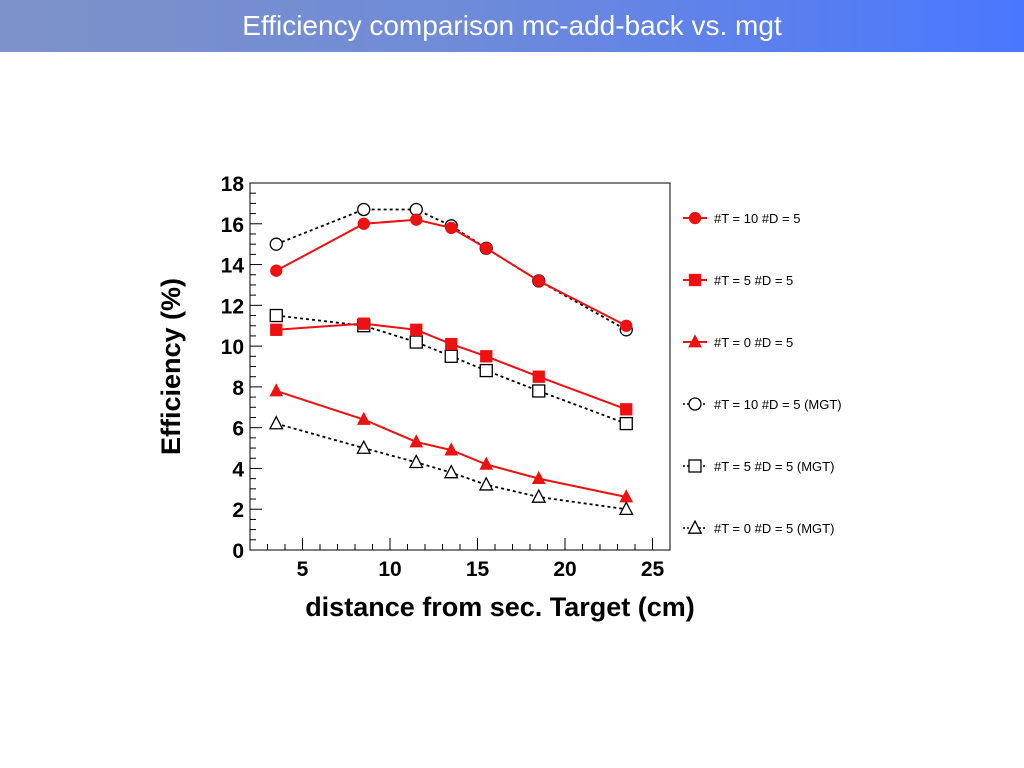 This screenshot has width=1024, height=768. What do you see at coordinates (238, 388) in the screenshot?
I see `y-tick-label: 8` at bounding box center [238, 388].